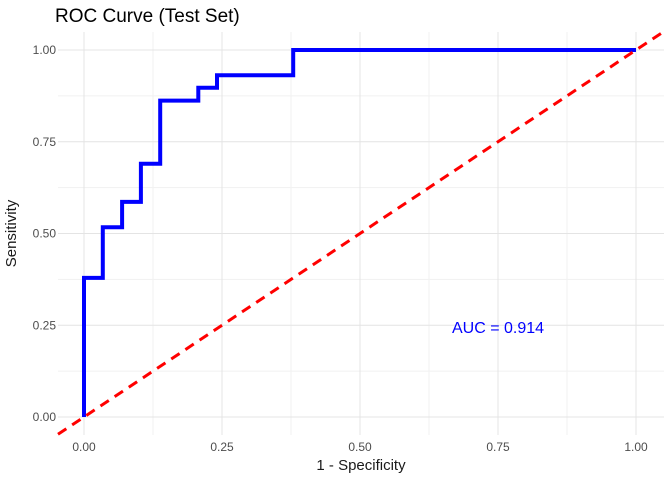 Image resolution: width=672 pixels, height=480 pixels. Describe the element at coordinates (45, 325) in the screenshot. I see `y-tick-label: 0.25` at that location.